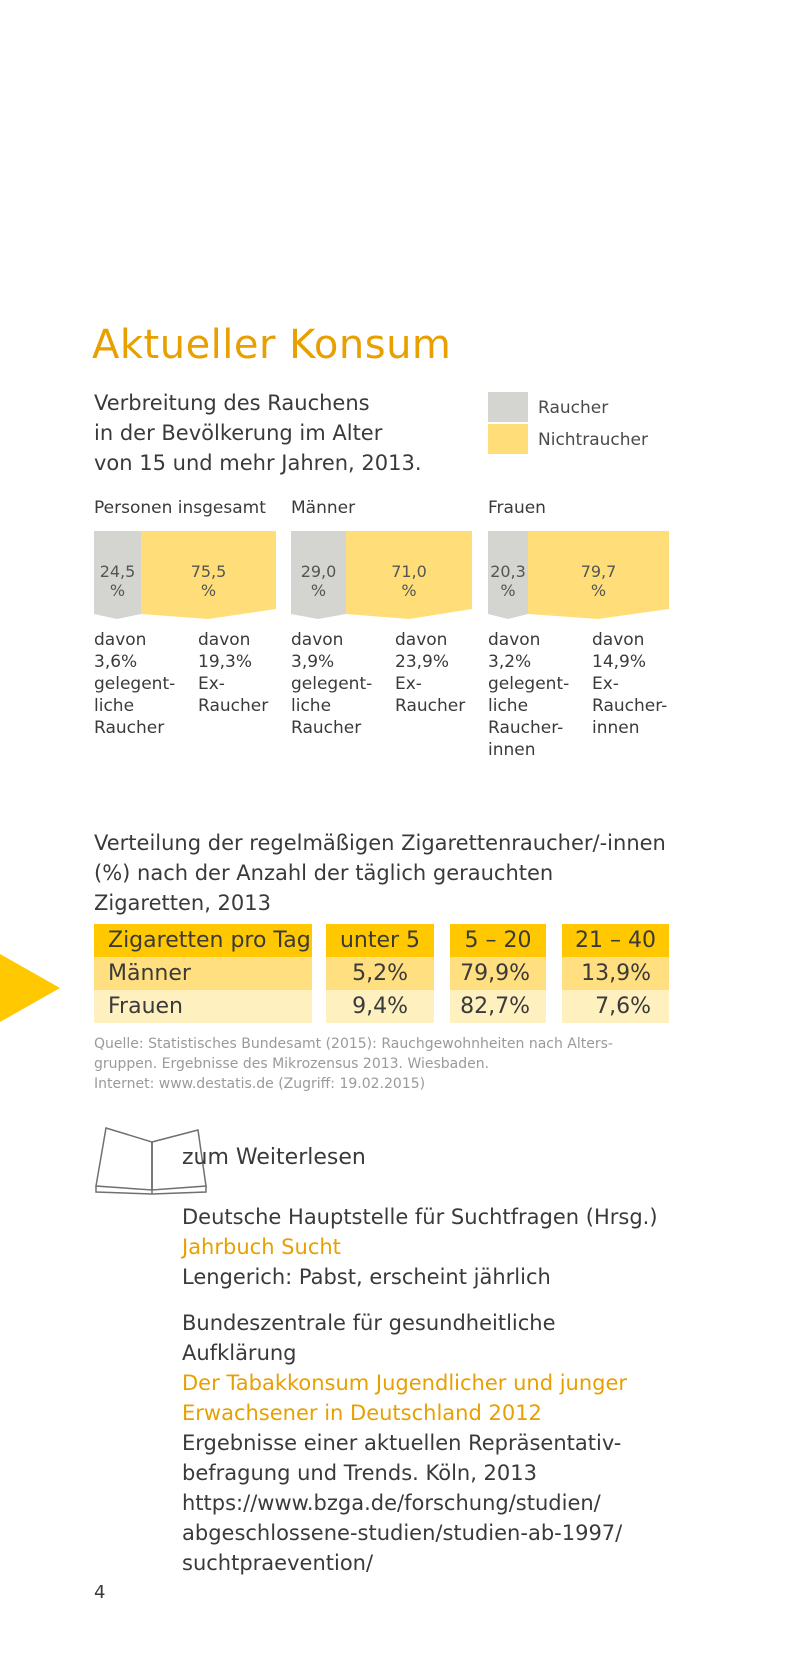 The height and width of the screenshot is (1654, 788). Describe the element at coordinates (498, 1006) in the screenshot. I see `table-cell: 82,7%` at that location.